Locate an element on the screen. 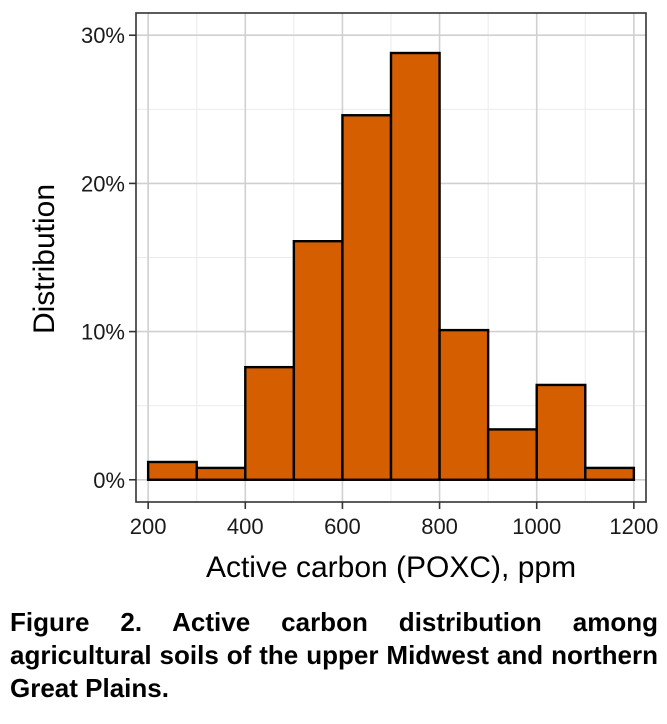  y-tick-label: 10% is located at coordinates (103, 332).